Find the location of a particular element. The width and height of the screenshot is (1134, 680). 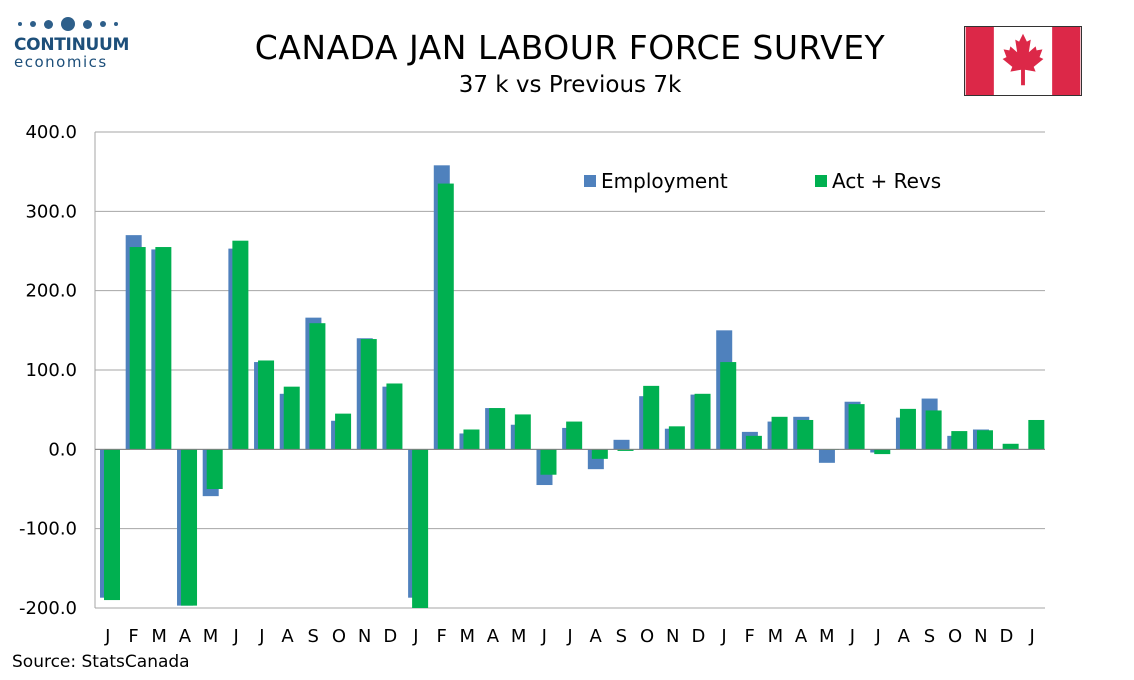

y-tick-label: 200.0 is located at coordinates (51, 291).